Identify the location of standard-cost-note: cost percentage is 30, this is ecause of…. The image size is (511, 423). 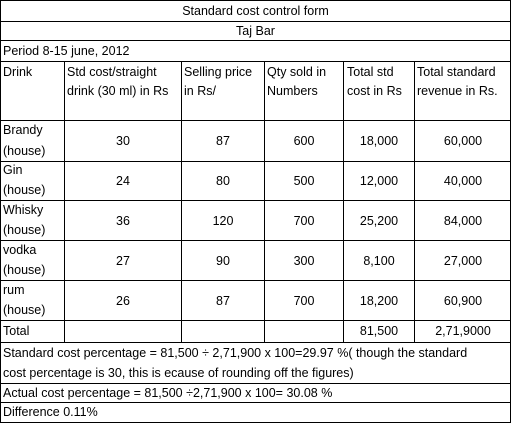
(178, 373).